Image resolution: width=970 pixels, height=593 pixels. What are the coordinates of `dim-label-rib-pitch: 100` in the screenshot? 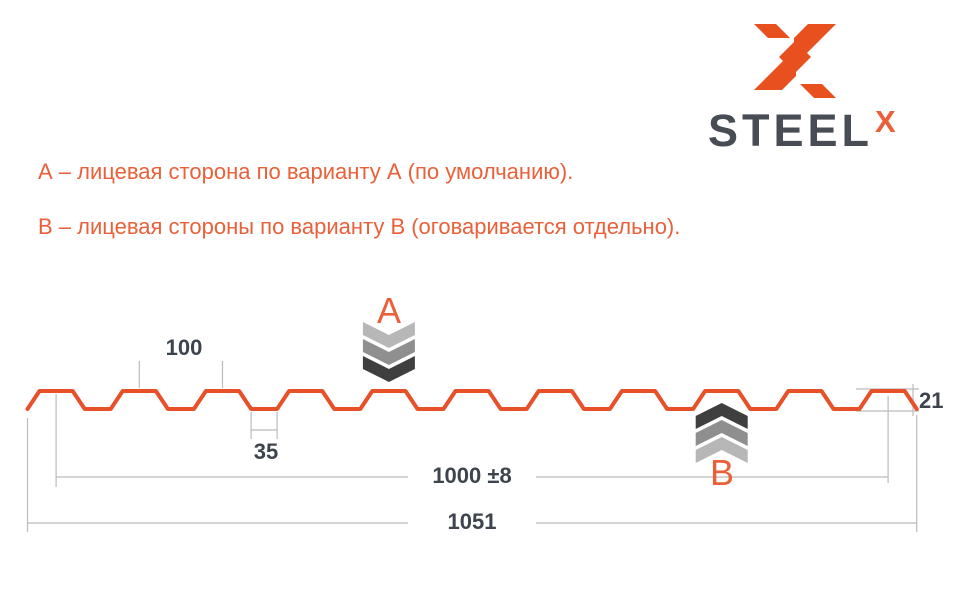 It's located at (184, 348).